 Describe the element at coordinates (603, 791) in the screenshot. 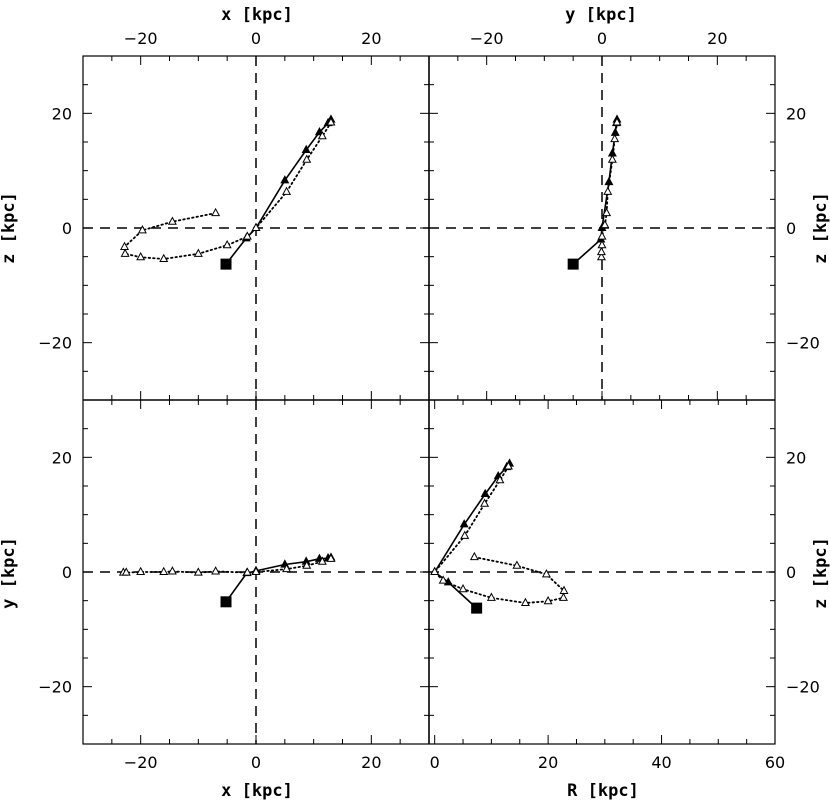

I see `bottom-right-x-axis-label: R [kpc]` at that location.